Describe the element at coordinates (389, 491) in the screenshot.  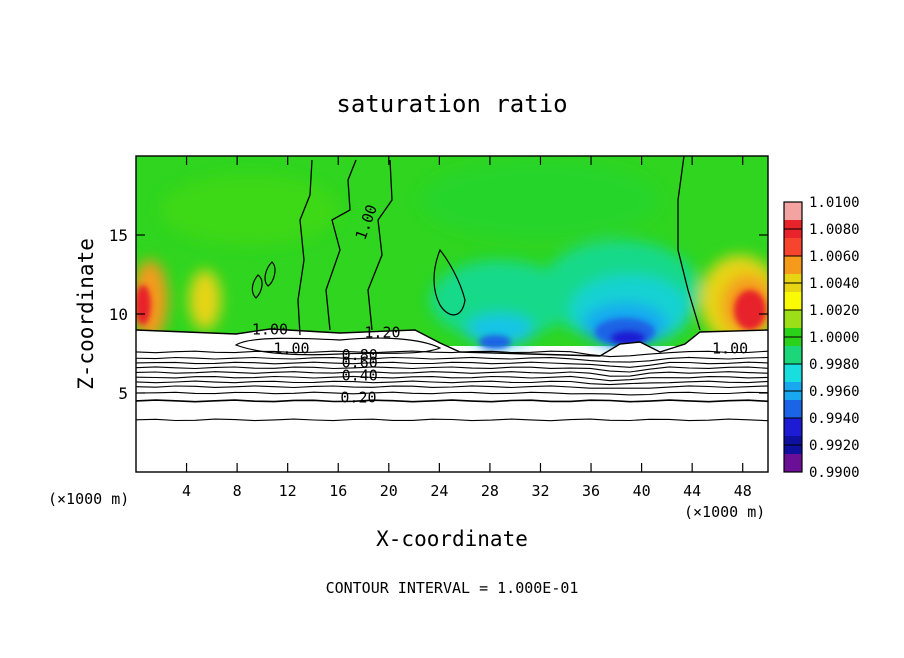
I see `x-tick-label: 20` at that location.